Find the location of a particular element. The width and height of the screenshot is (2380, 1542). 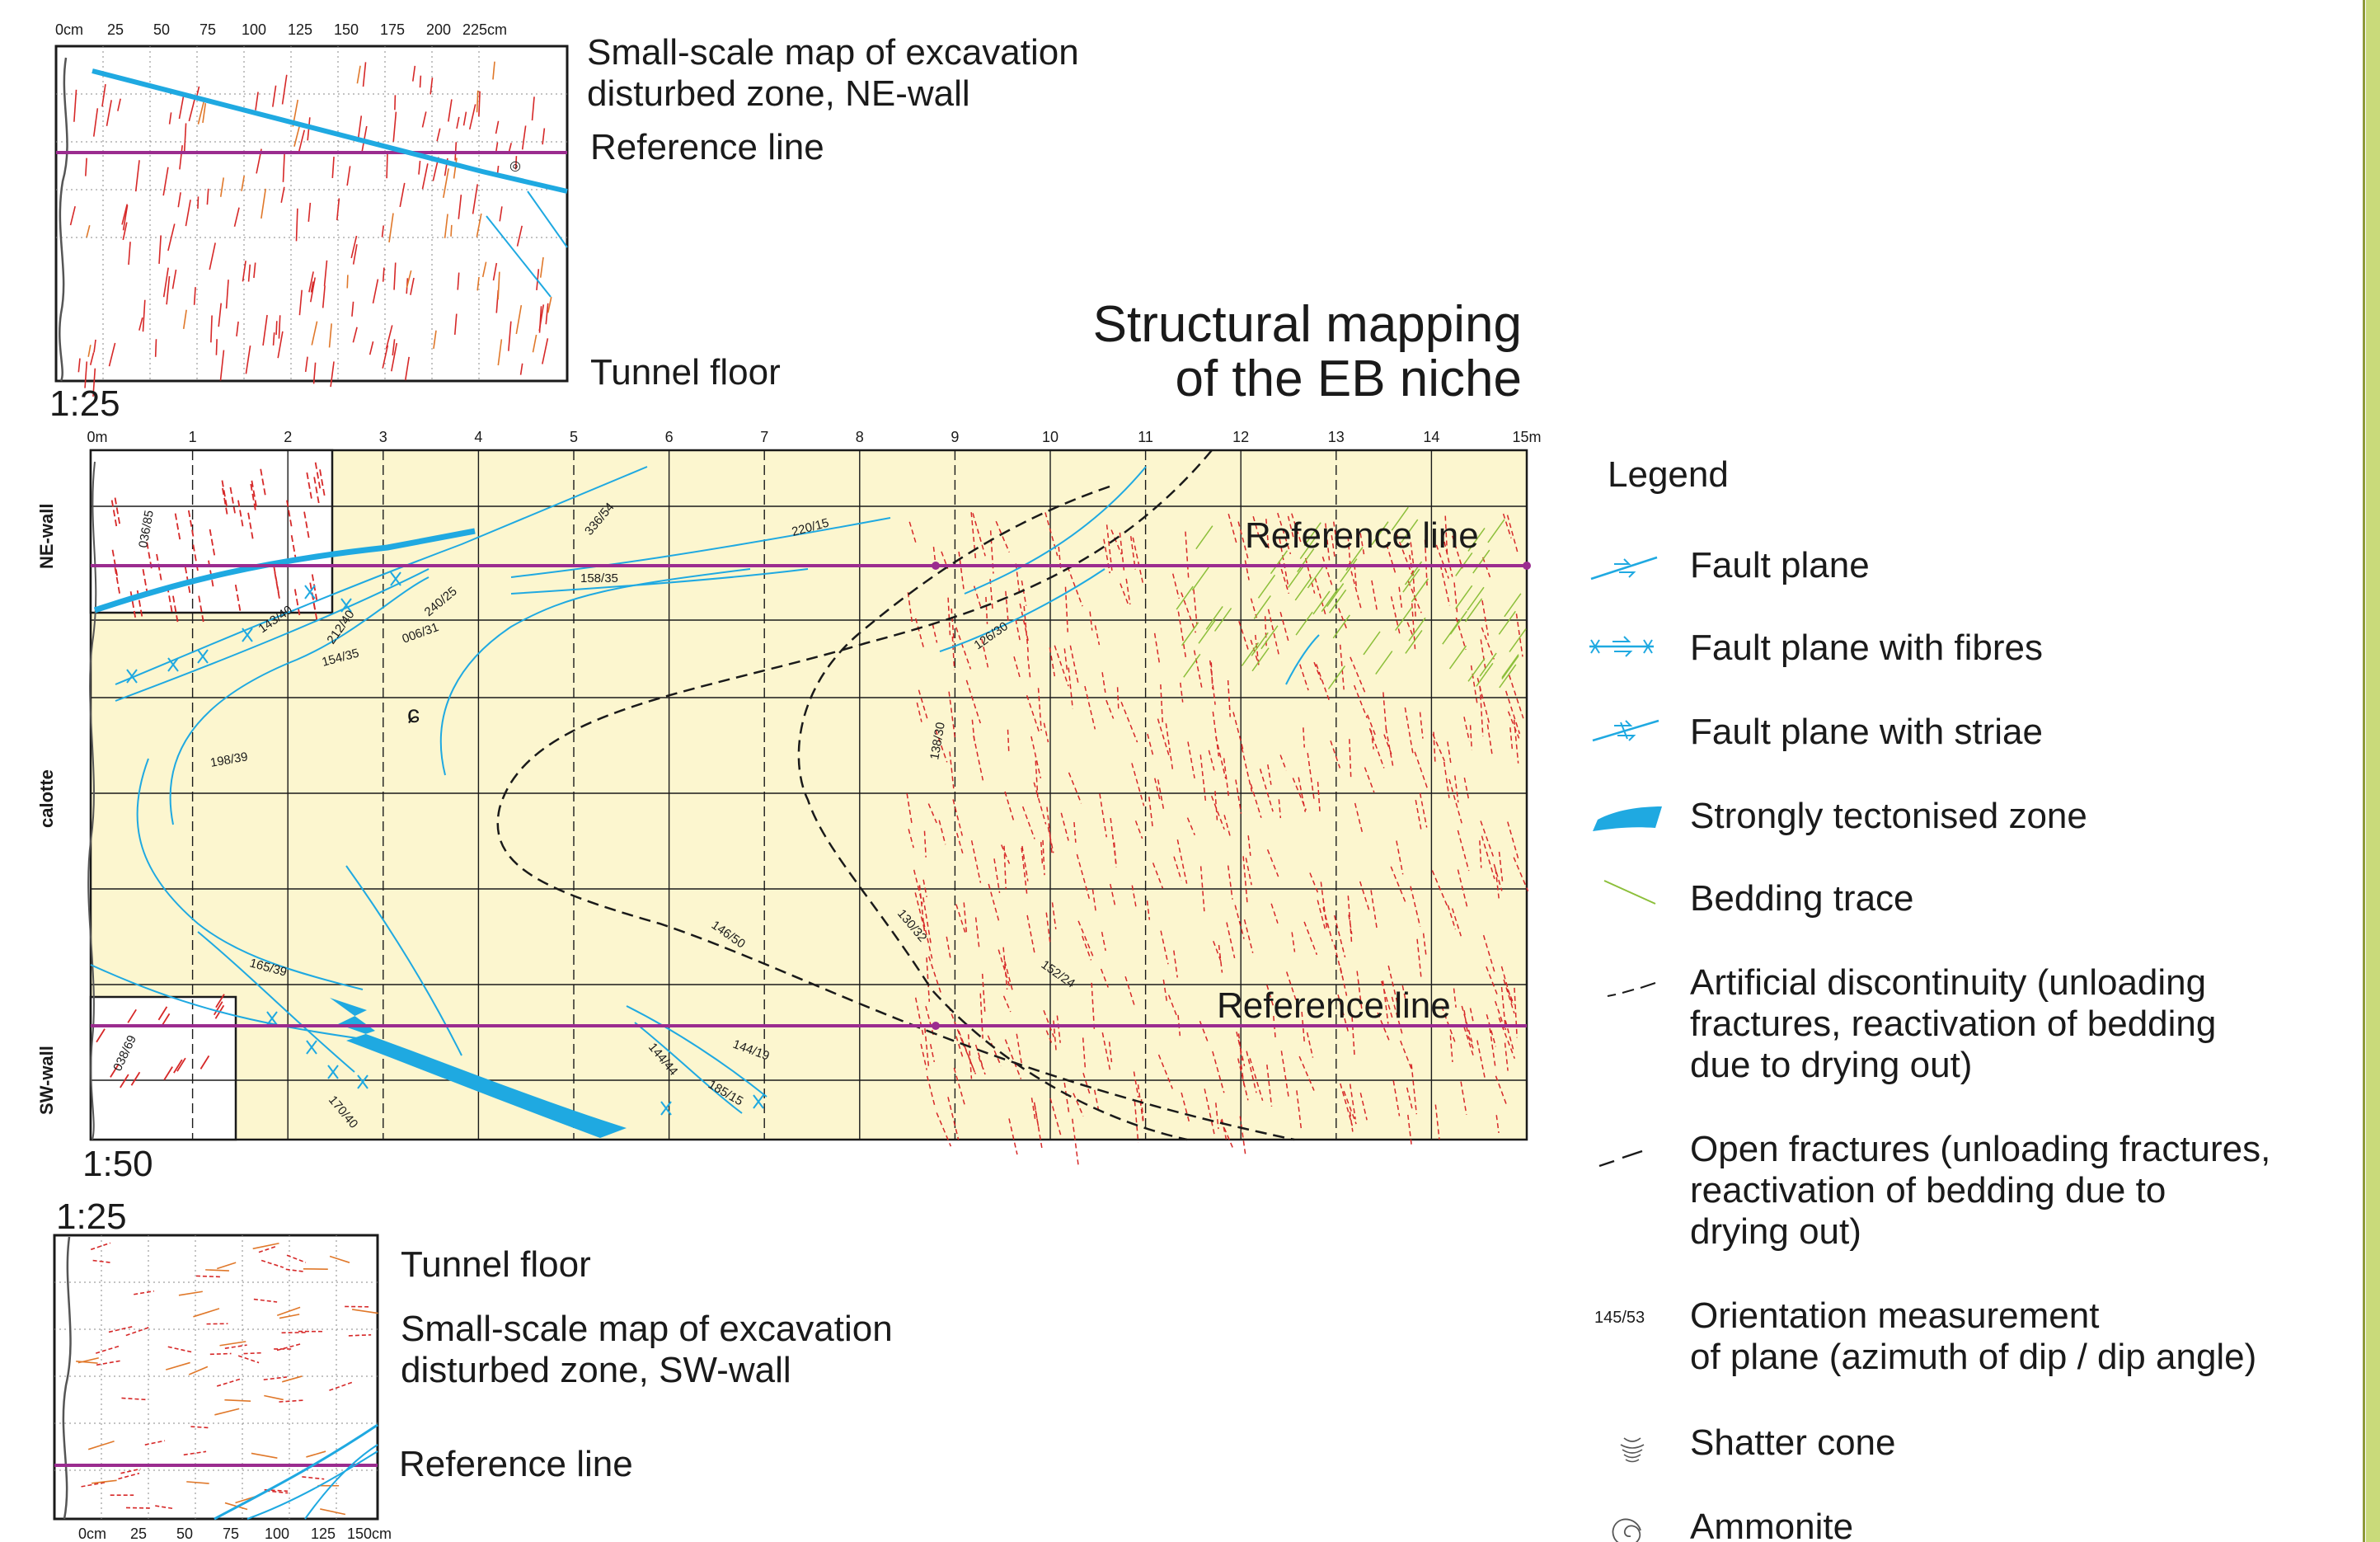

shatter-cone-icon is located at coordinates (1632, 1450).